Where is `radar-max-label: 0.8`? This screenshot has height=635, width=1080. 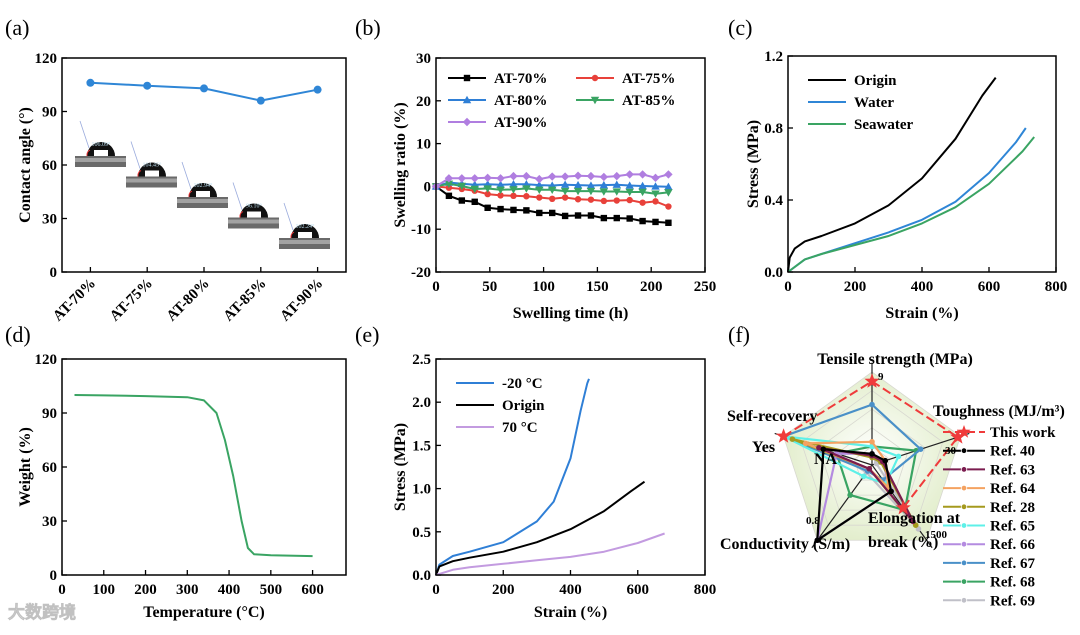 radar-max-label: 0.8 is located at coordinates (813, 521).